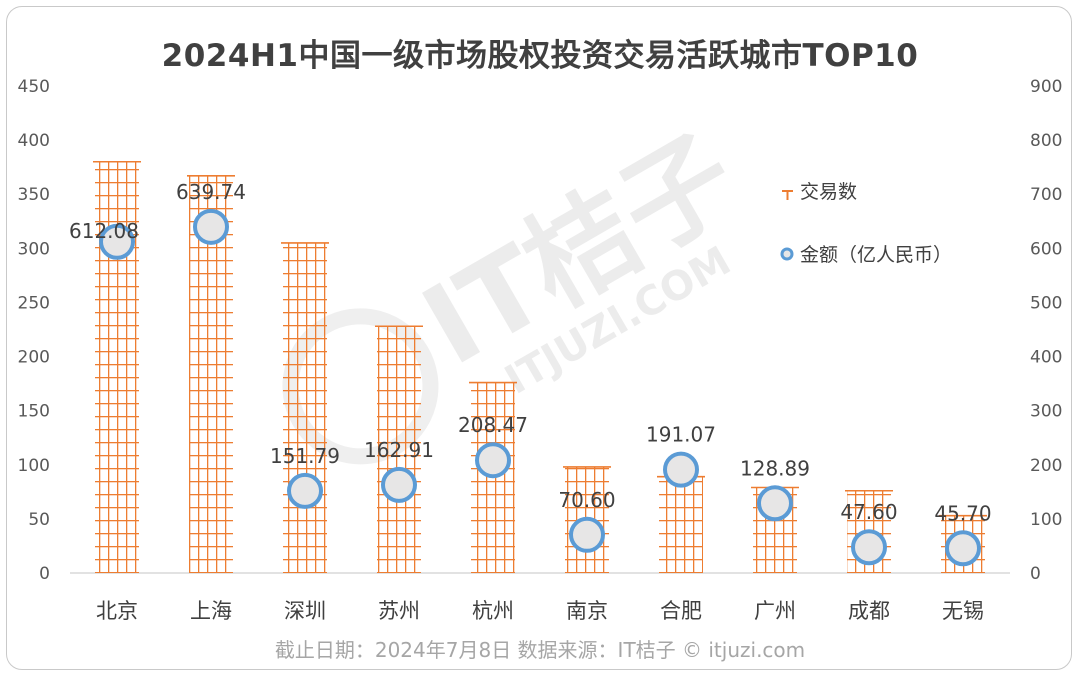 This screenshot has width=1080, height=677. Describe the element at coordinates (34, 195) in the screenshot. I see `y-left-tick-label: 350` at that location.